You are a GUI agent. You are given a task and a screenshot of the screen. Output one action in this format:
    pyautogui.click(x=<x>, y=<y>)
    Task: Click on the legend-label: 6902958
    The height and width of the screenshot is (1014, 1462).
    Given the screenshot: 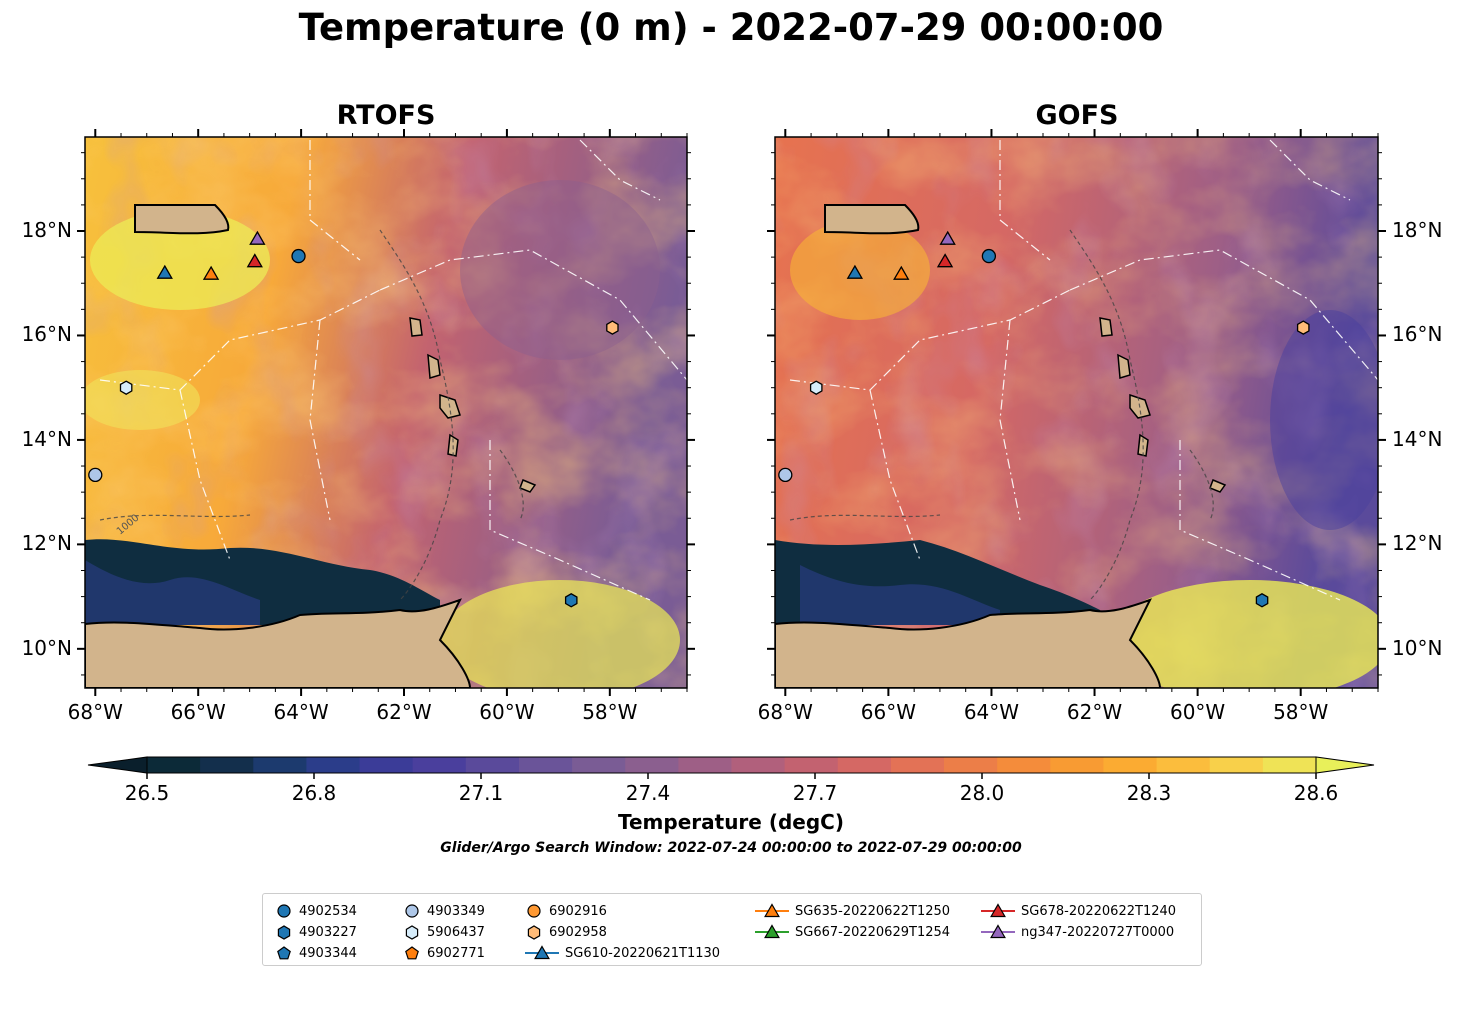 What is the action you would take?
    pyautogui.click(x=578, y=932)
    